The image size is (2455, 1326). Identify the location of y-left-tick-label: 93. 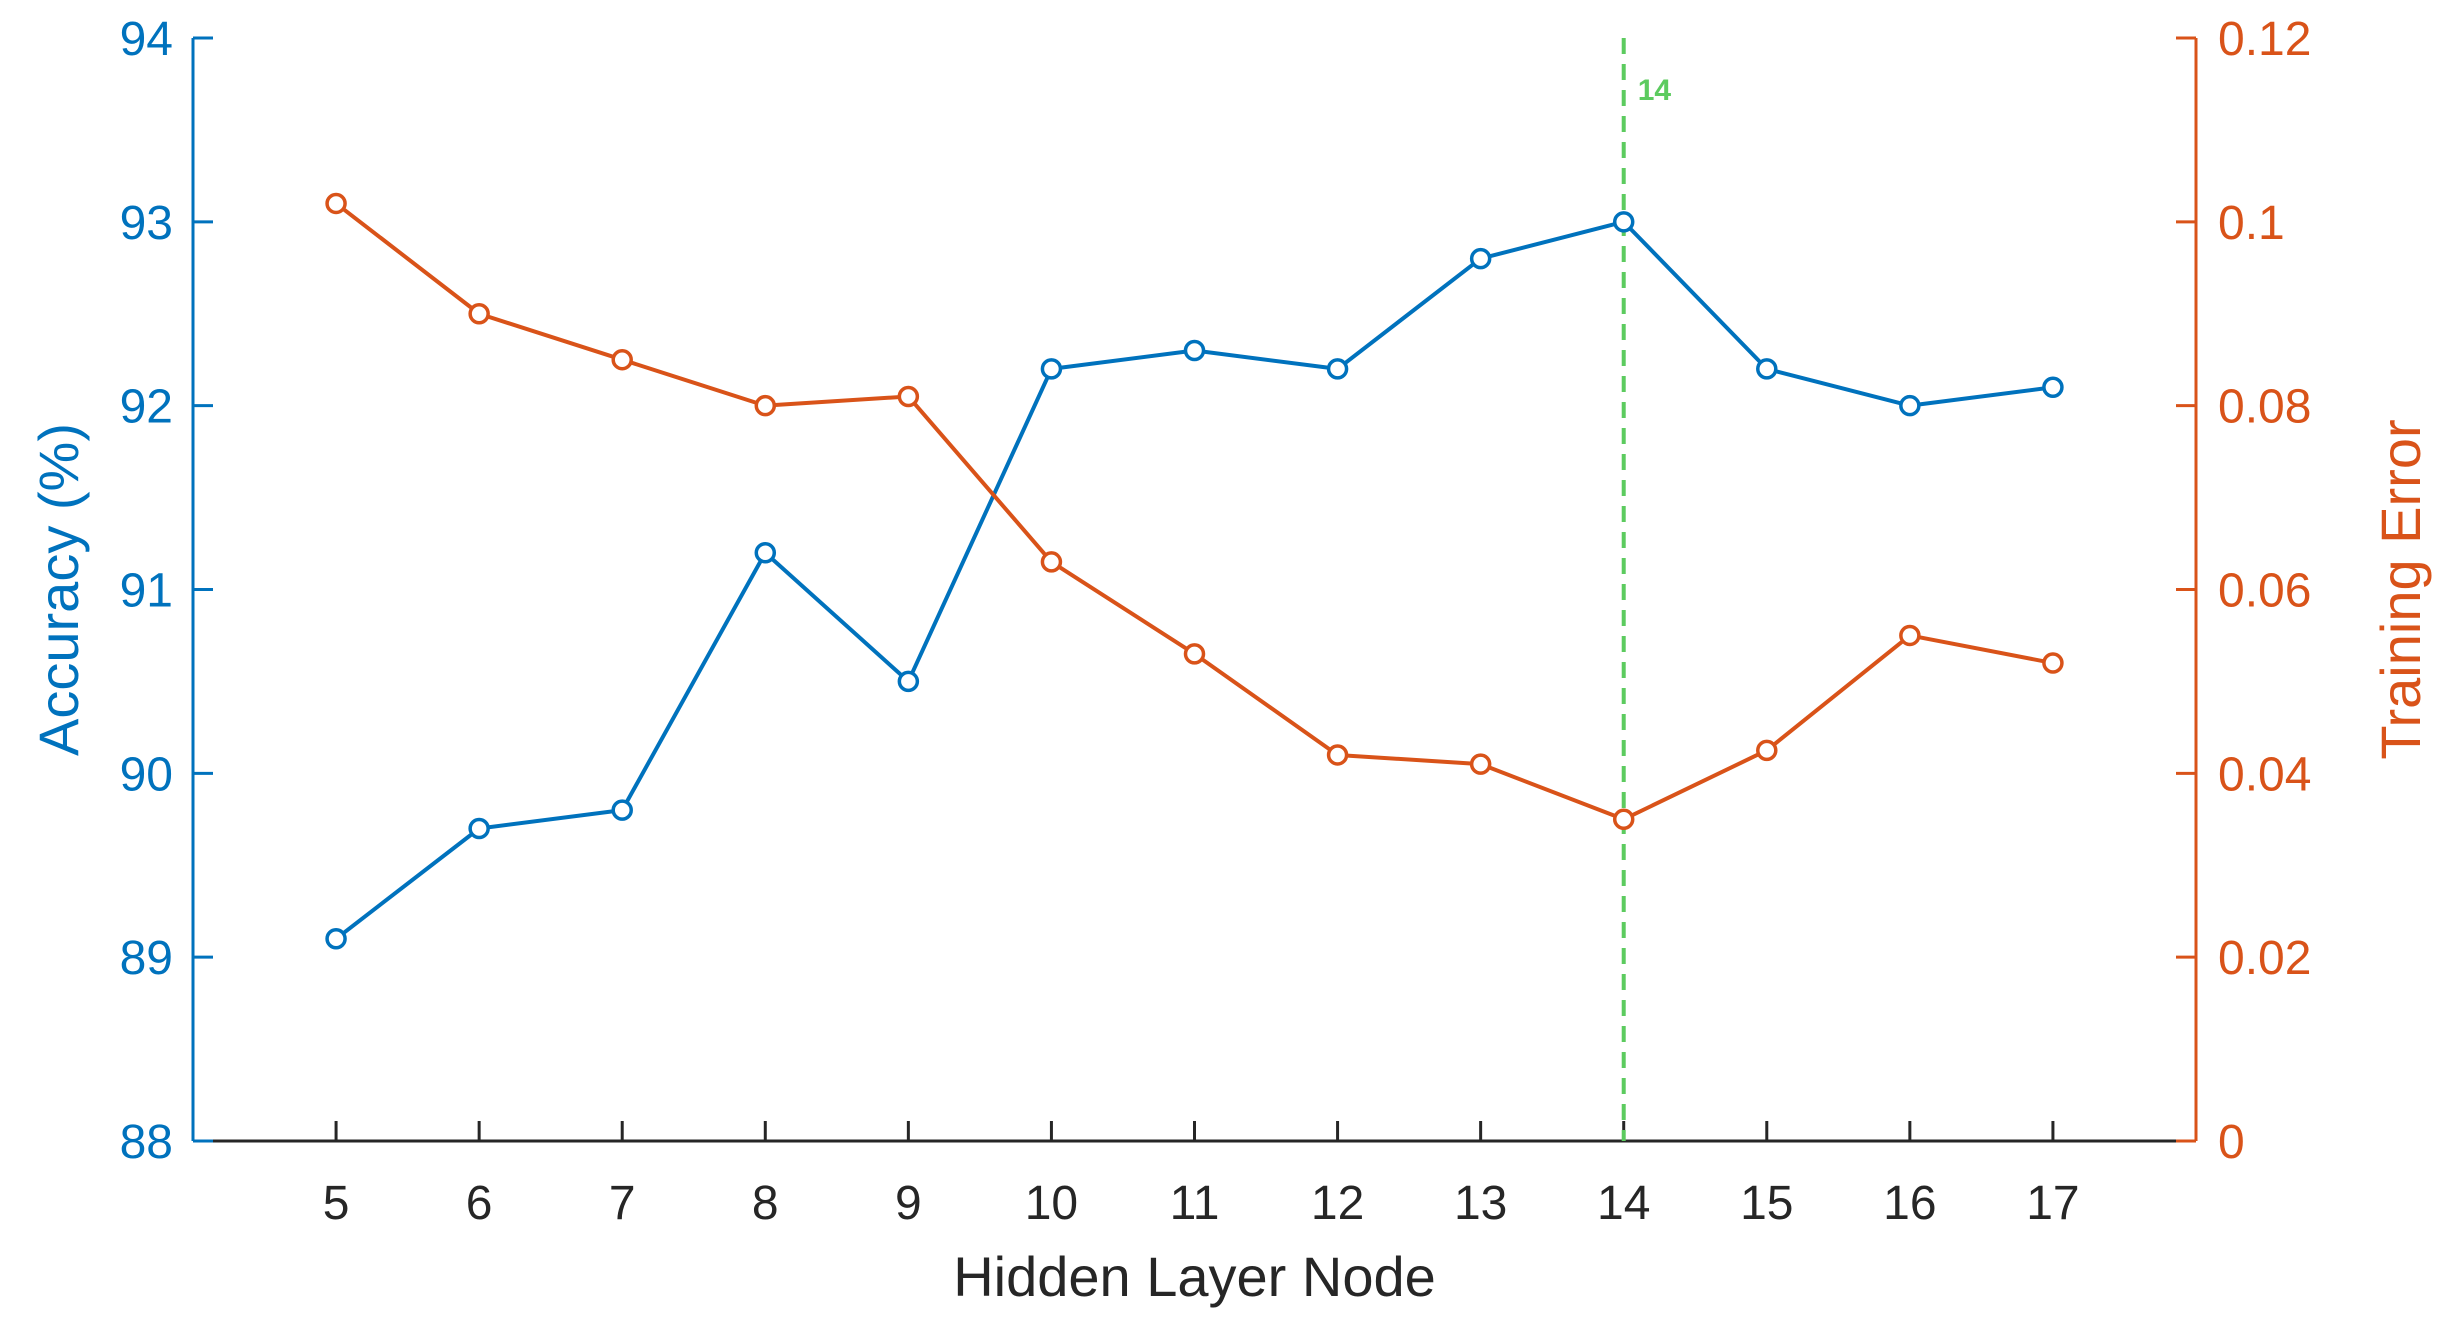
(146, 223).